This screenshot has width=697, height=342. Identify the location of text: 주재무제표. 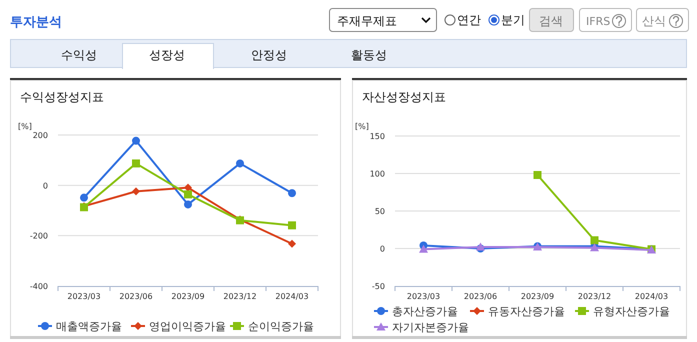
(367, 21).